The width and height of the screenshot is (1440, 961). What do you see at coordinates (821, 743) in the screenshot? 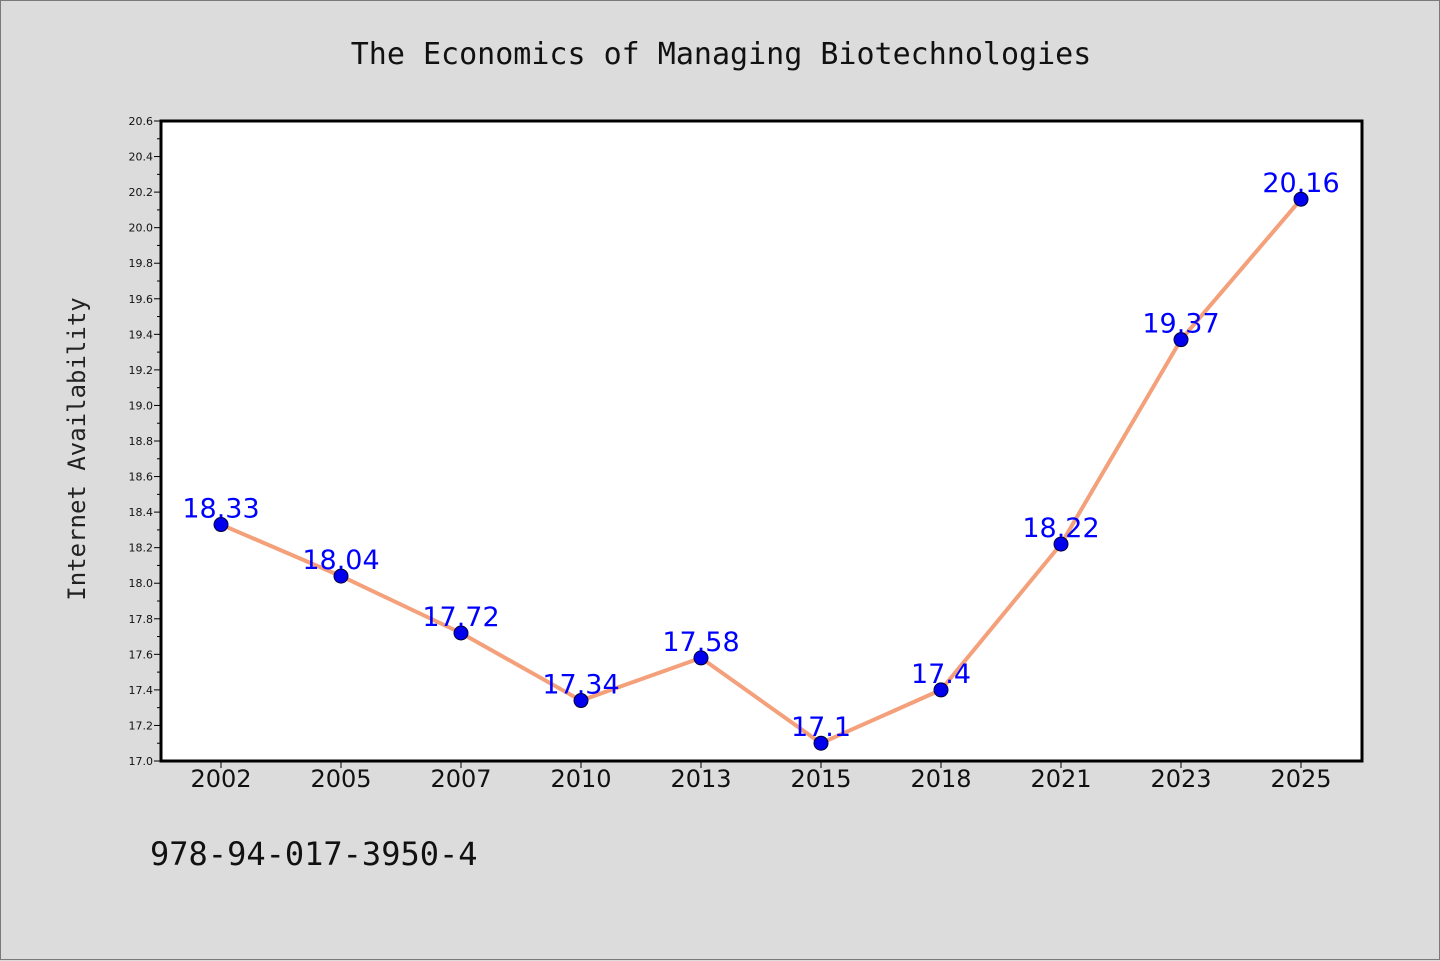
I see `data-point-2015` at bounding box center [821, 743].